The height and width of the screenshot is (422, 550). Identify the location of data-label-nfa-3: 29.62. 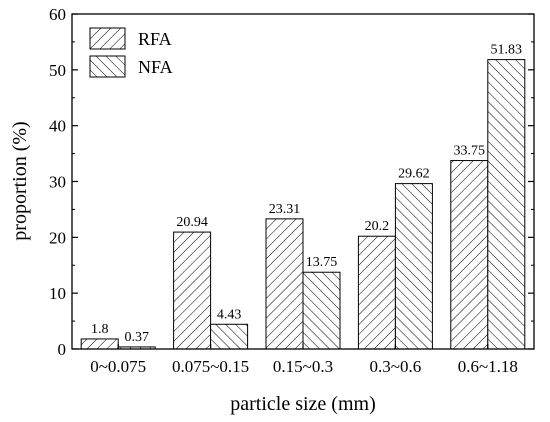
(414, 174).